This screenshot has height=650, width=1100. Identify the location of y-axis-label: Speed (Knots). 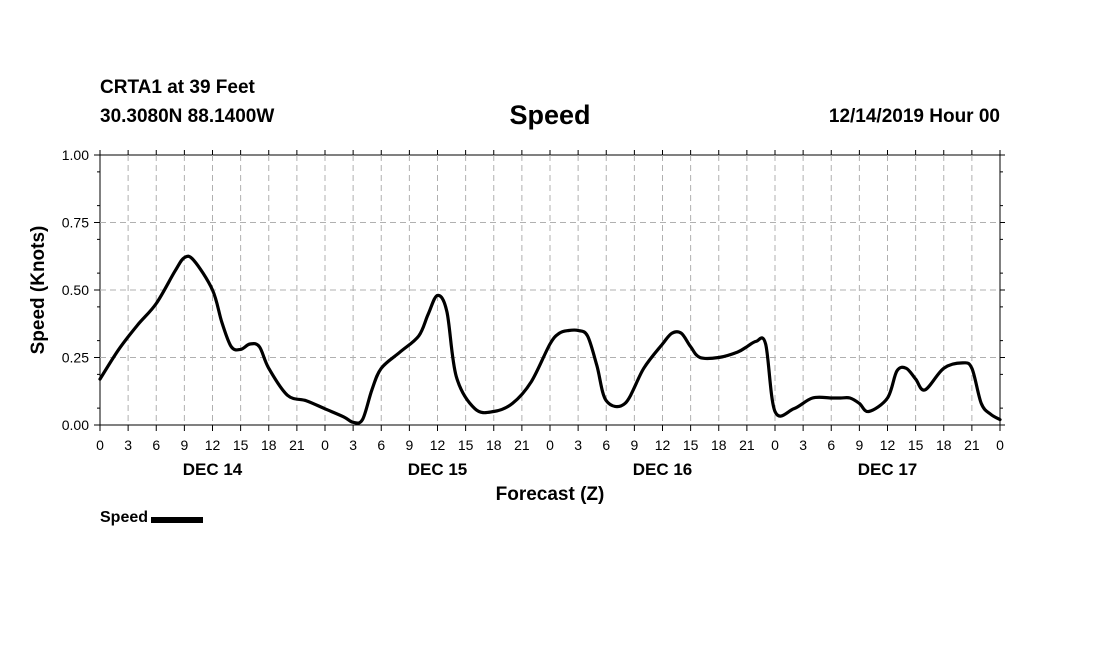
(38, 290).